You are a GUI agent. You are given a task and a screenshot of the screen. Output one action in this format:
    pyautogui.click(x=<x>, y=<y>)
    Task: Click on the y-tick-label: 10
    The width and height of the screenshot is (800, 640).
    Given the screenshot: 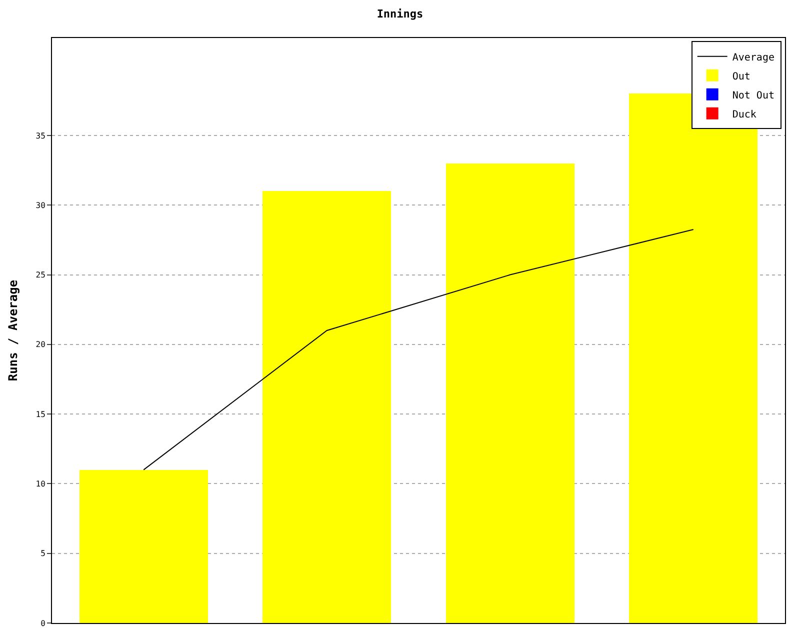 What is the action you would take?
    pyautogui.click(x=41, y=484)
    